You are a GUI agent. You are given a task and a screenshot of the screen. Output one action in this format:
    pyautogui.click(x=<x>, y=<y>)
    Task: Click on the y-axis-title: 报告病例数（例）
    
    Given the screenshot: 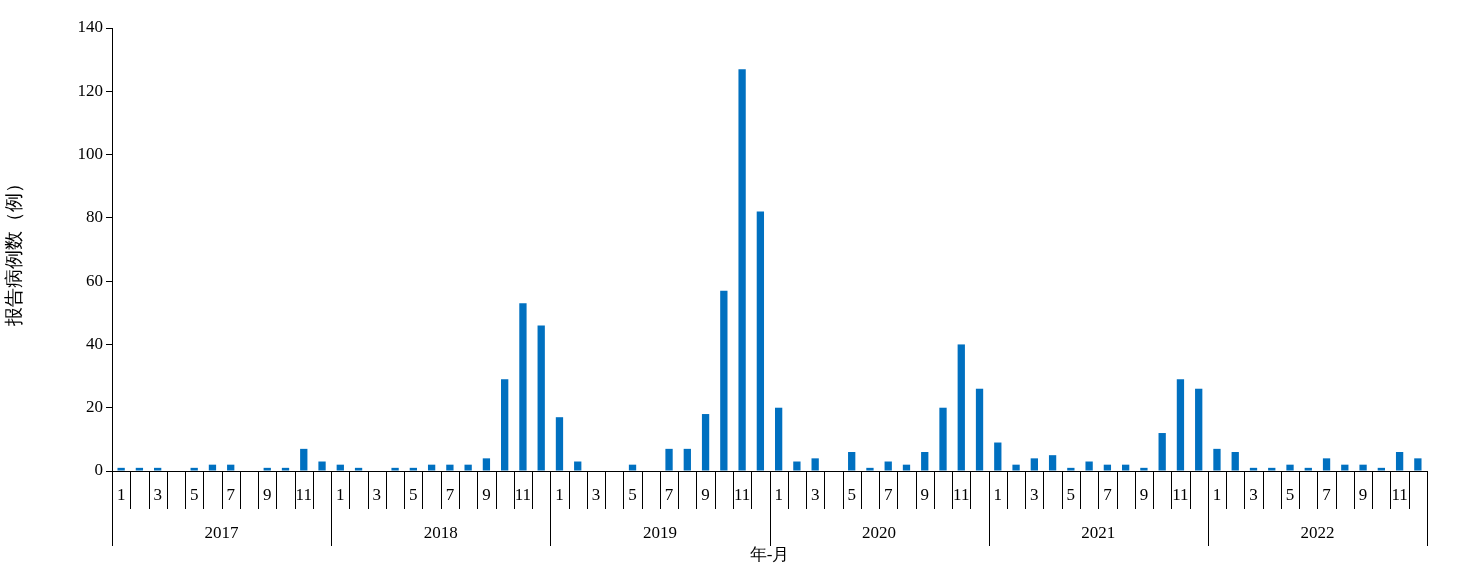 What is the action you would take?
    pyautogui.click(x=14, y=250)
    